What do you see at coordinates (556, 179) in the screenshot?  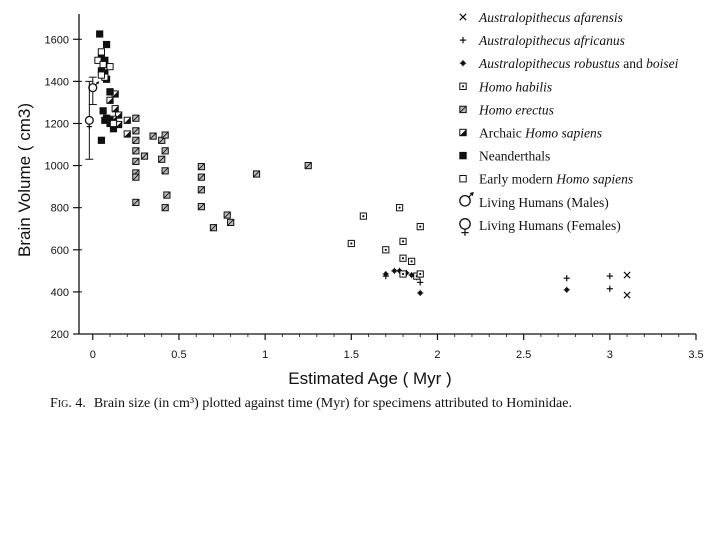 I see `legend-label: Early modern Homo sapiens` at bounding box center [556, 179].